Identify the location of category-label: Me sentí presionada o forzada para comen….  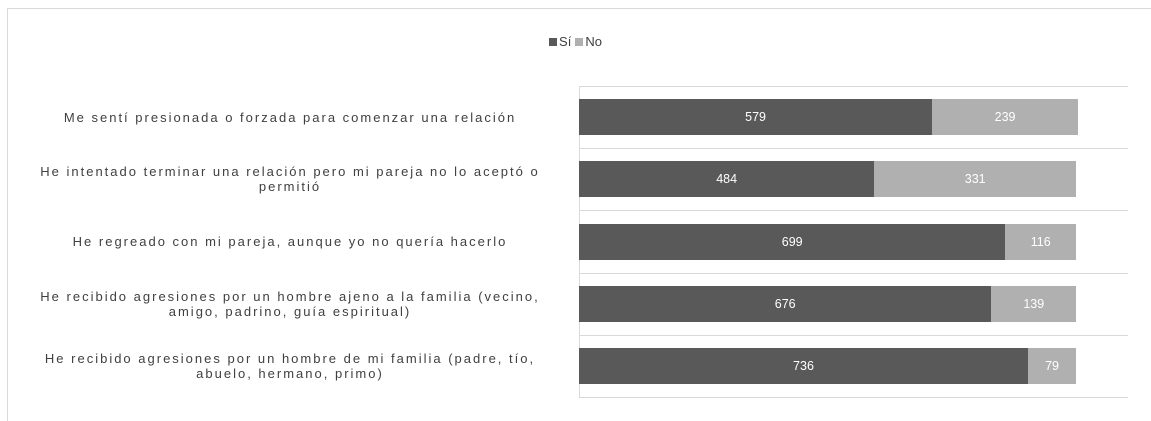
(290, 117).